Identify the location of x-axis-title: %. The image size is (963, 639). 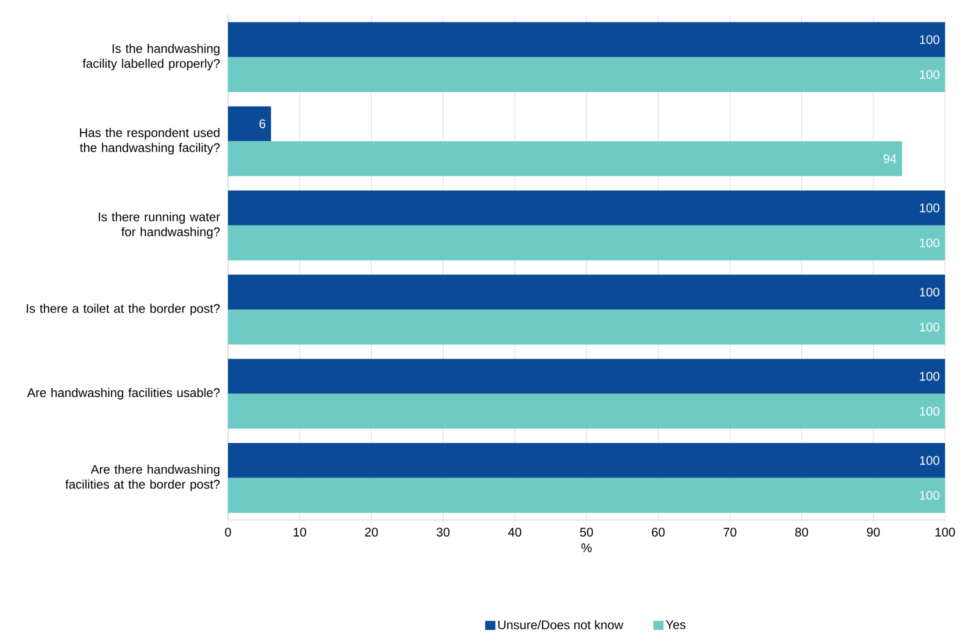
(586, 547).